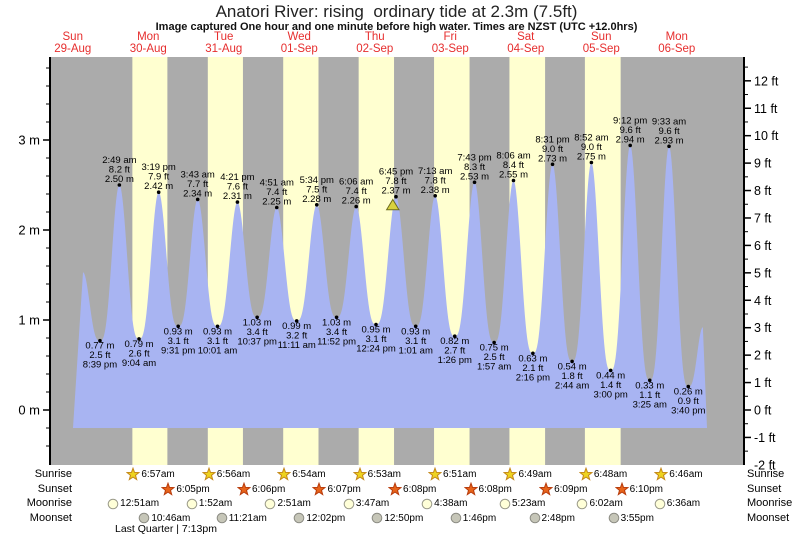 The image size is (793, 539). What do you see at coordinates (528, 503) in the screenshot?
I see `moonrise-time: 5:23am` at bounding box center [528, 503].